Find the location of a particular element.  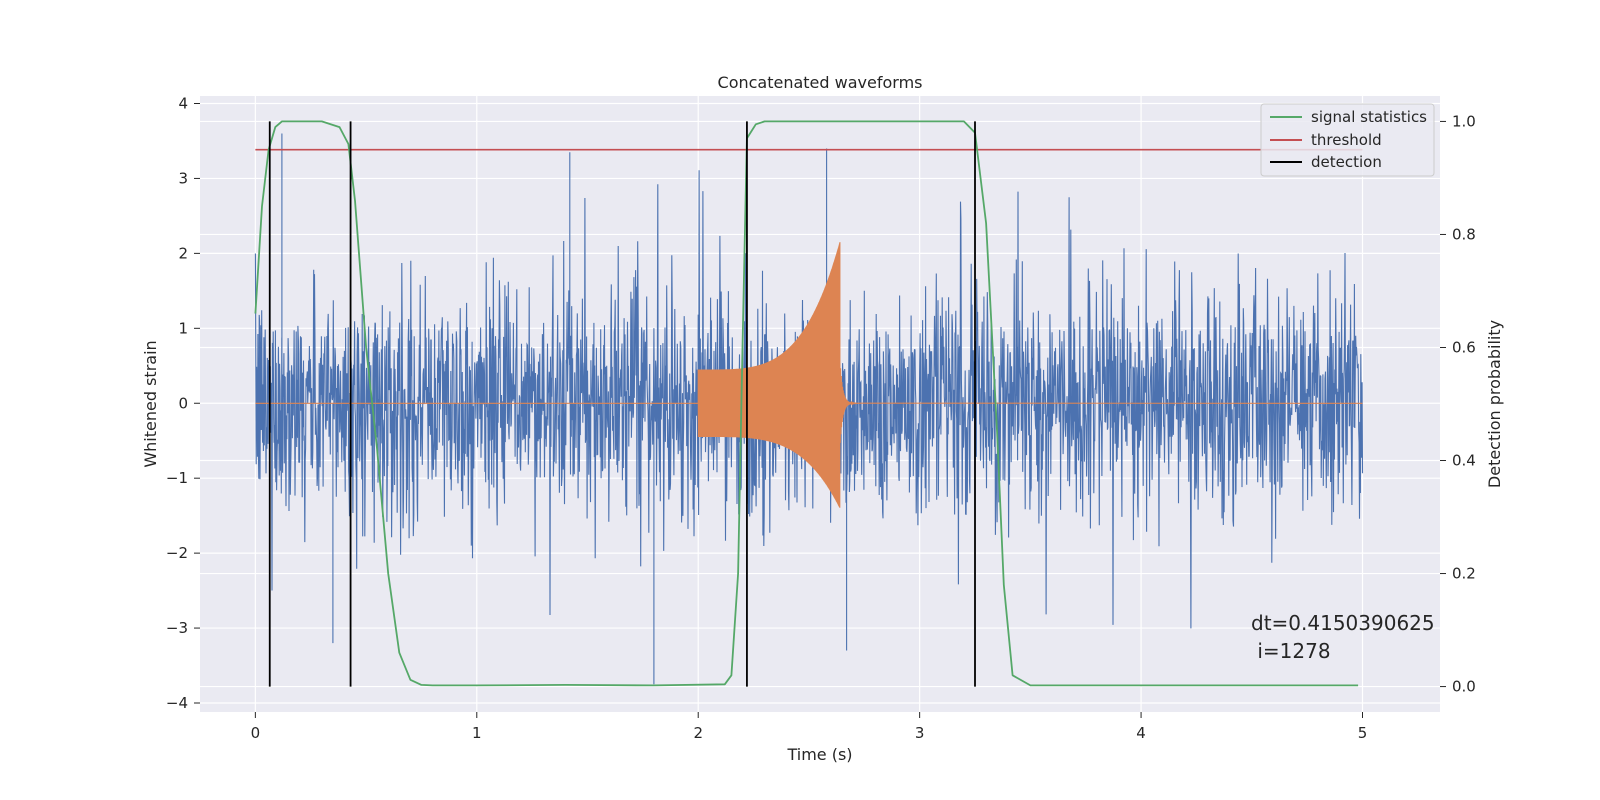

y2-tick-label-3: 0.6 is located at coordinates (1464, 347).